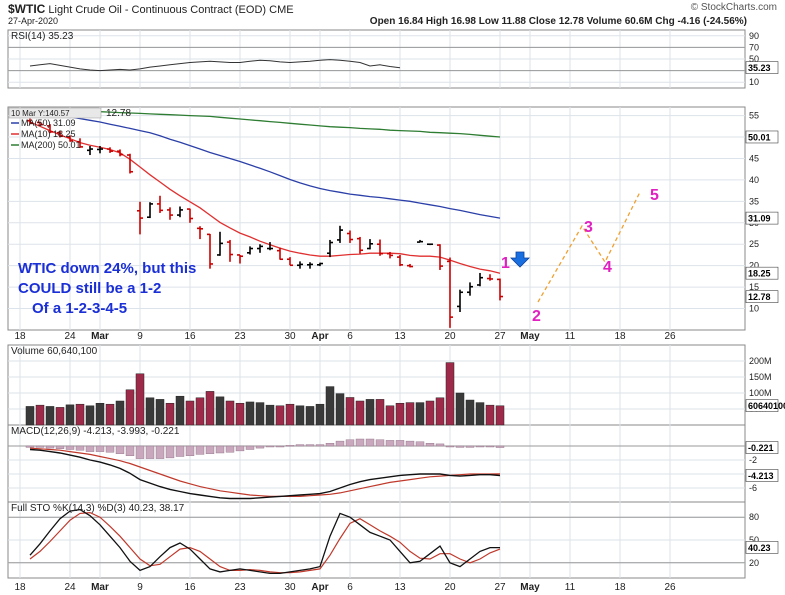 The height and width of the screenshot is (595, 785). I want to click on annotation-line-1: WTIC down 24%, but this, so click(107, 268).